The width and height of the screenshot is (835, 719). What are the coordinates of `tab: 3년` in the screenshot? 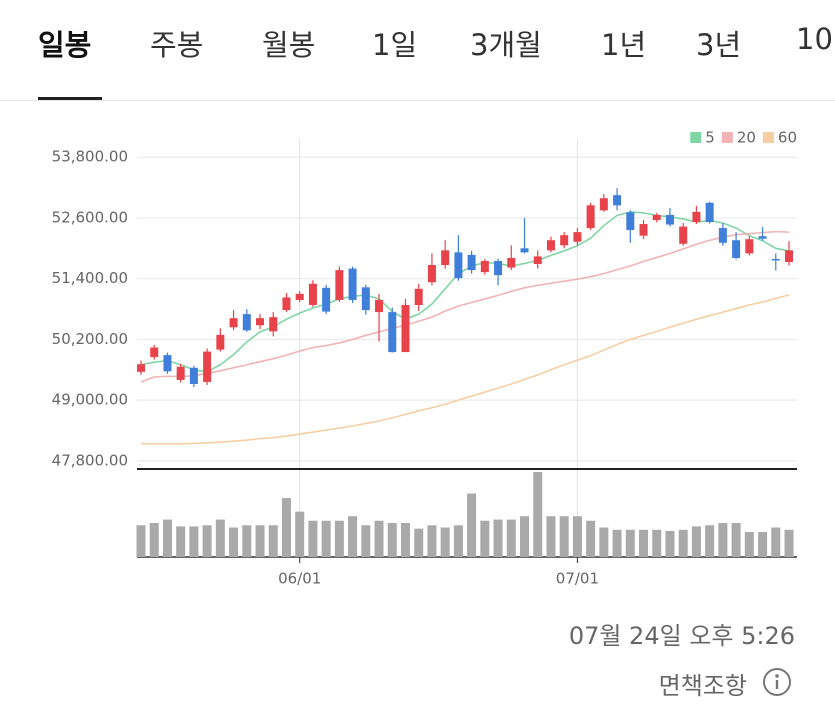 It's located at (719, 45).